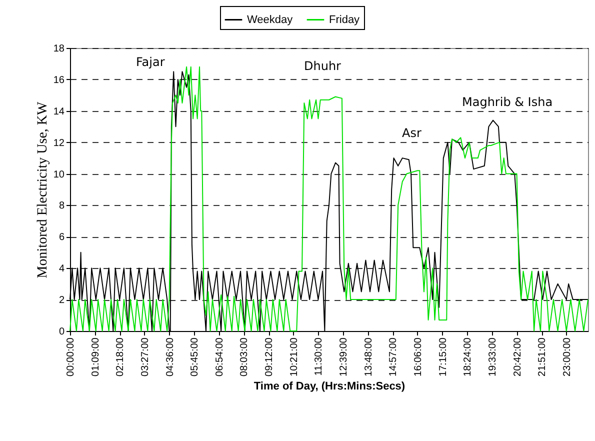 The width and height of the screenshot is (595, 441). Describe the element at coordinates (59, 49) in the screenshot. I see `y-tick-label: 18` at that location.